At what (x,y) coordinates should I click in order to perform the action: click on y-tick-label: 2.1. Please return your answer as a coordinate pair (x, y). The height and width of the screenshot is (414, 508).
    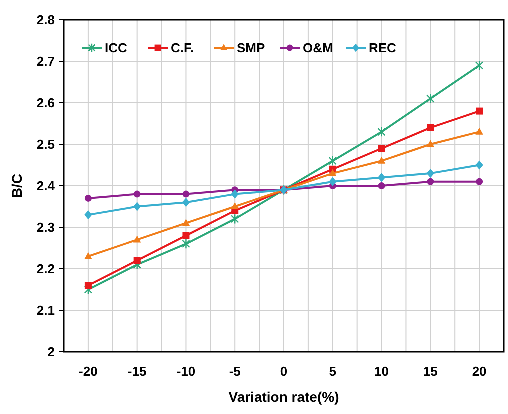
    Looking at the image, I should click on (45, 310).